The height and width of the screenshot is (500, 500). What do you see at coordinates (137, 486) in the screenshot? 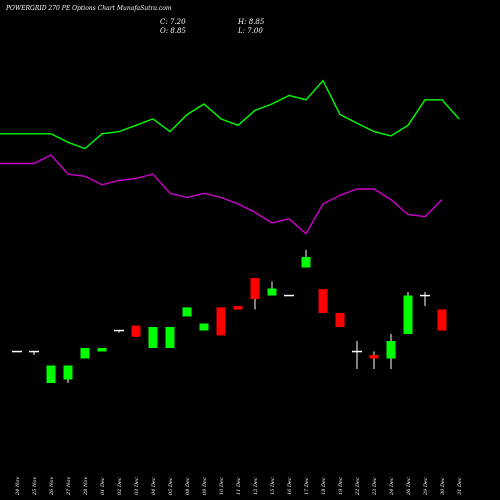
I see `x-tick-label: 03 Dec` at bounding box center [137, 486].